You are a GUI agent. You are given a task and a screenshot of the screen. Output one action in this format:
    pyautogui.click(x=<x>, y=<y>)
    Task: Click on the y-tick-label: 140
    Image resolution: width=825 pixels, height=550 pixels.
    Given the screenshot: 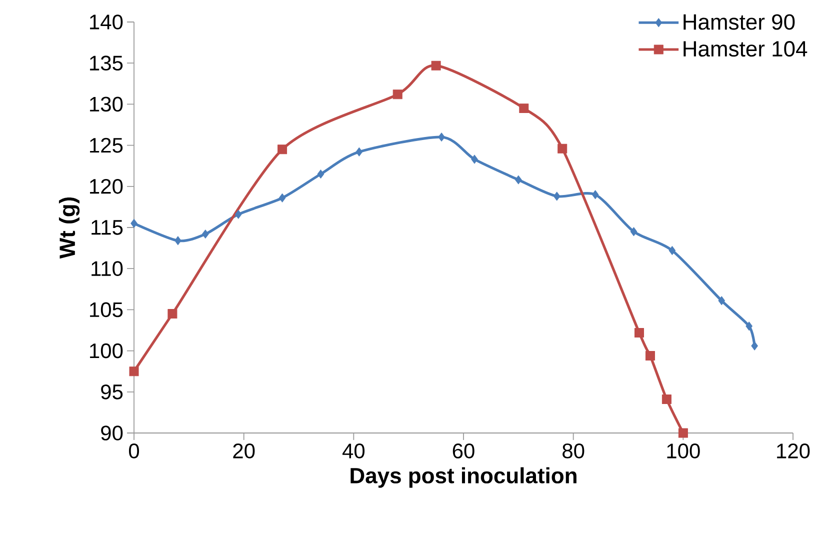 What is the action you would take?
    pyautogui.click(x=106, y=22)
    